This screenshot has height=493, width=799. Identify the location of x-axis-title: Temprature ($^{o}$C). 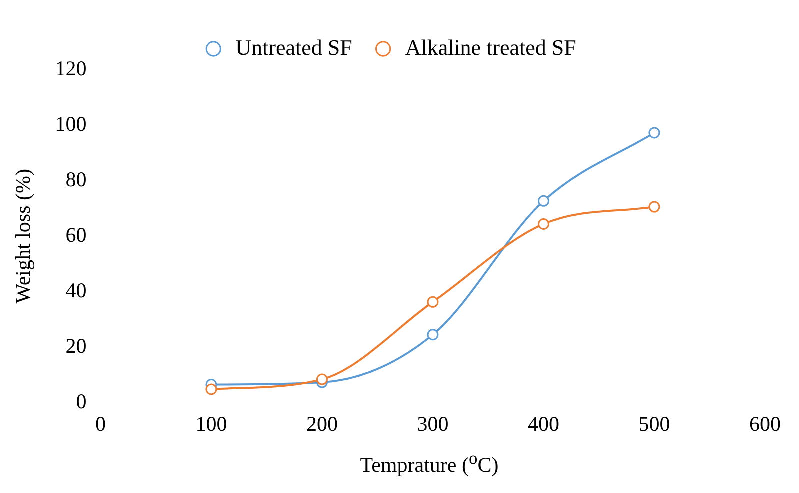
(429, 463).